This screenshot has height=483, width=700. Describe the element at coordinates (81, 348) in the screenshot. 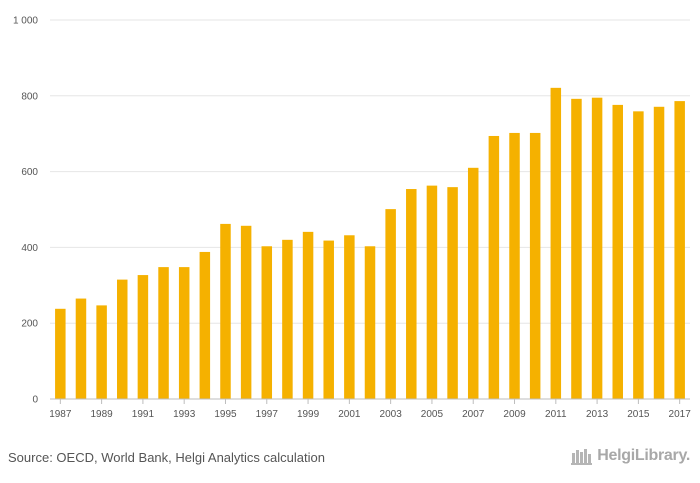

I see `bar-1988` at that location.